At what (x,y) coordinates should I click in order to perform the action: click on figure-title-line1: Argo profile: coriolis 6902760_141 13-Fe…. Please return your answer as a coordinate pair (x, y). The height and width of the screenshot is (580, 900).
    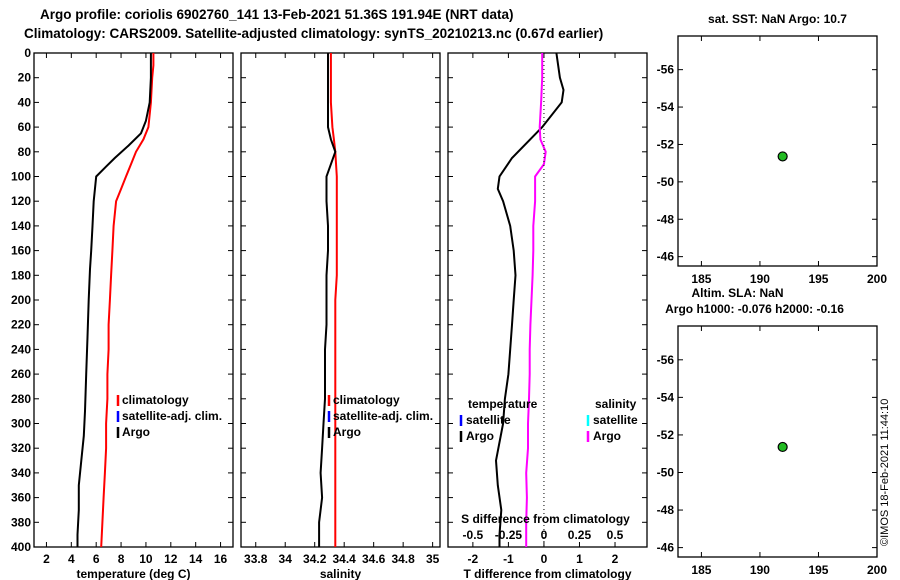
    Looking at the image, I should click on (276, 14).